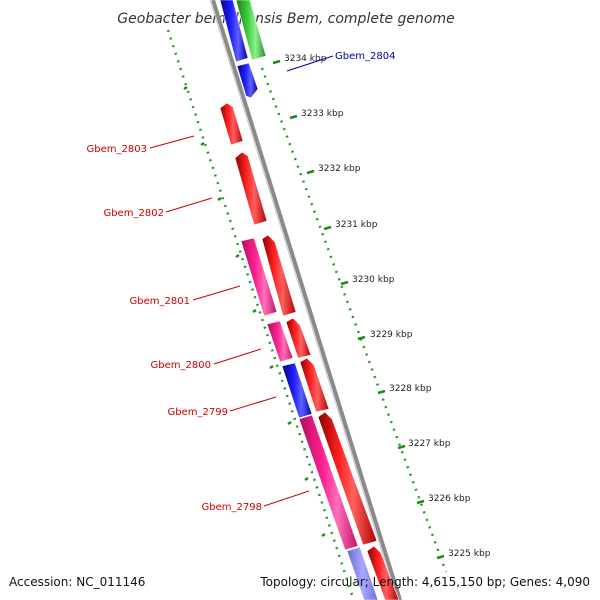 The width and height of the screenshot is (600, 600). Describe the element at coordinates (356, 225) in the screenshot. I see `tick-label: 3231 kbp` at that location.